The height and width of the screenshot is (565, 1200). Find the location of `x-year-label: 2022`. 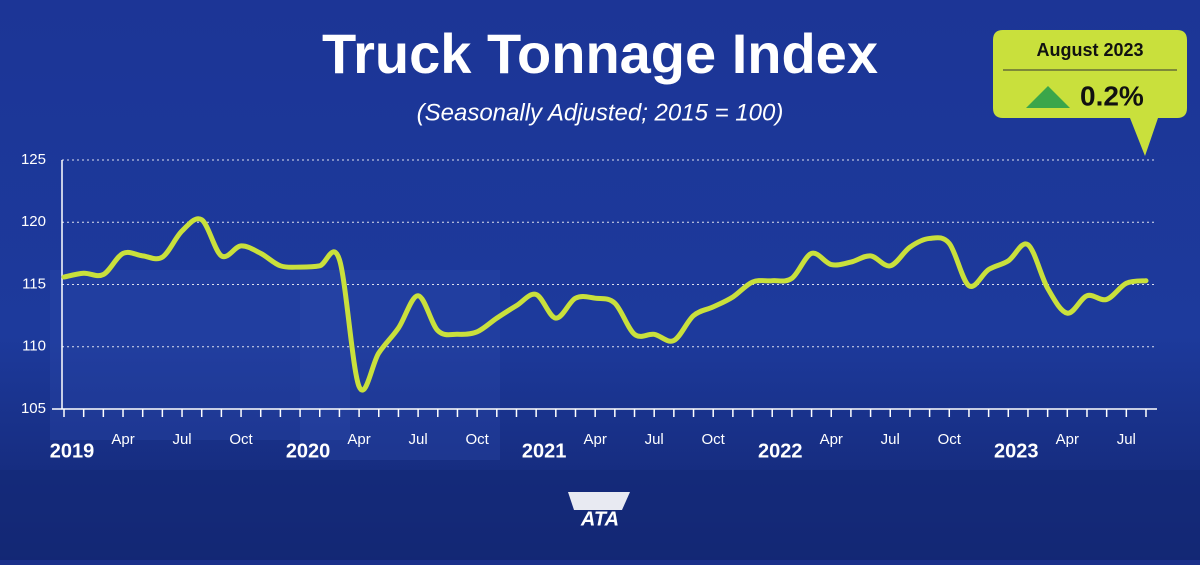

x-year-label: 2022 is located at coordinates (780, 451).